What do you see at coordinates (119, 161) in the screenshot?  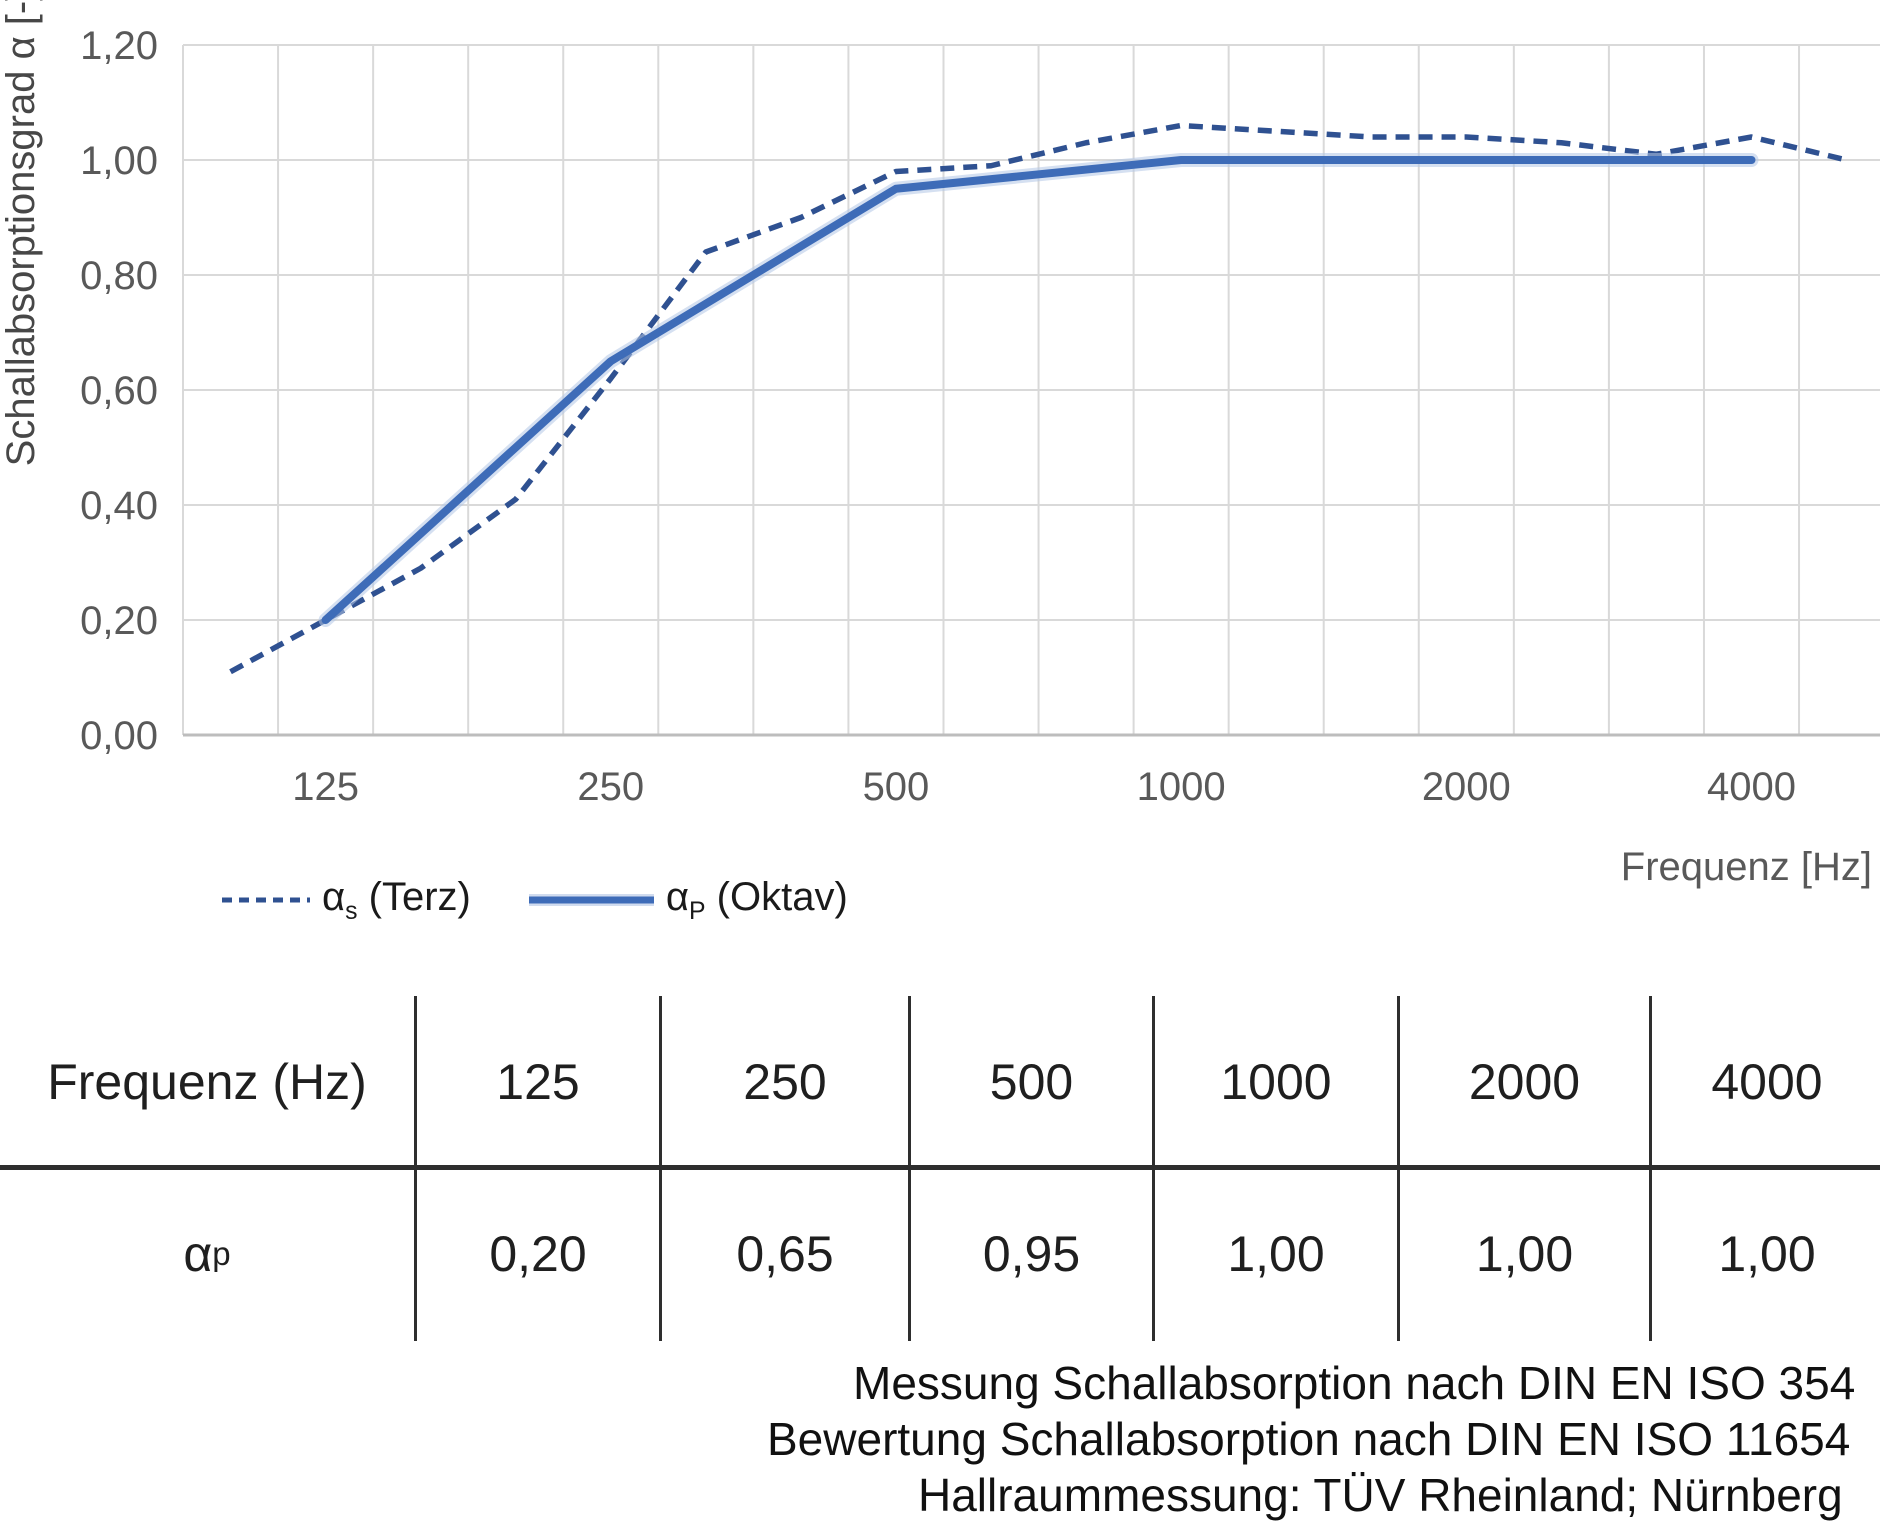 I see `svg-text: 1,00` at bounding box center [119, 161].